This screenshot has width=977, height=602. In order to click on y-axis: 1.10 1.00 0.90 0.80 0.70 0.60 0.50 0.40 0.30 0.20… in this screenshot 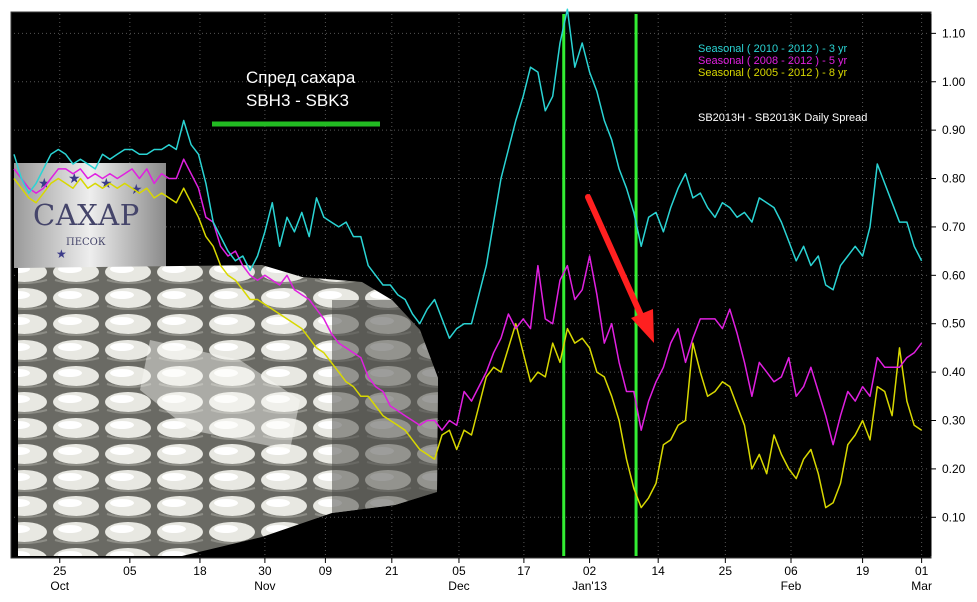, I will do `click(948, 285)`.